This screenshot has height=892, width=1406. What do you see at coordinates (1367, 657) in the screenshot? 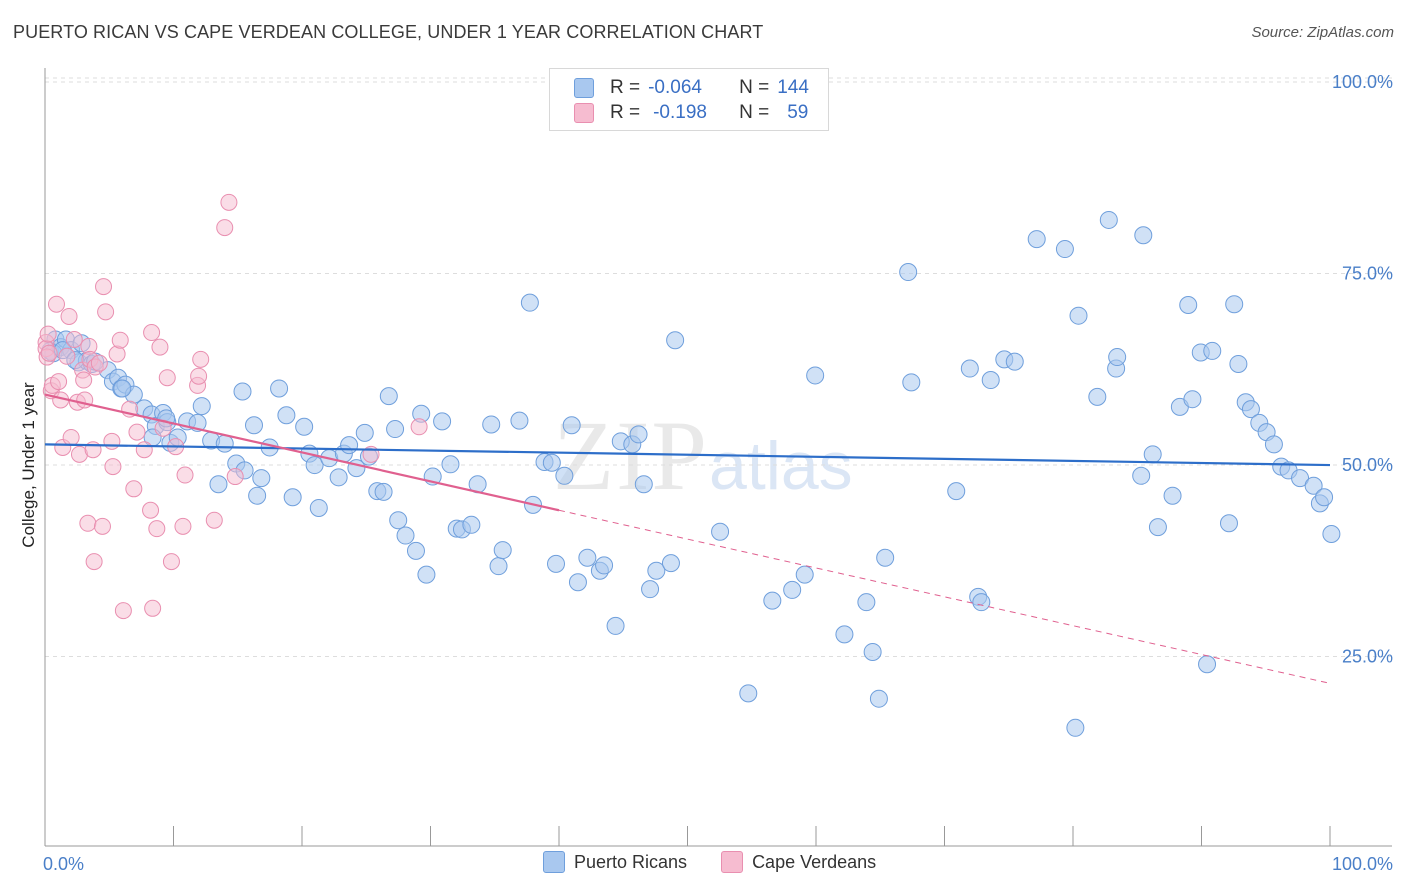
I see `y-tick-label: 25.0%` at bounding box center [1367, 657].